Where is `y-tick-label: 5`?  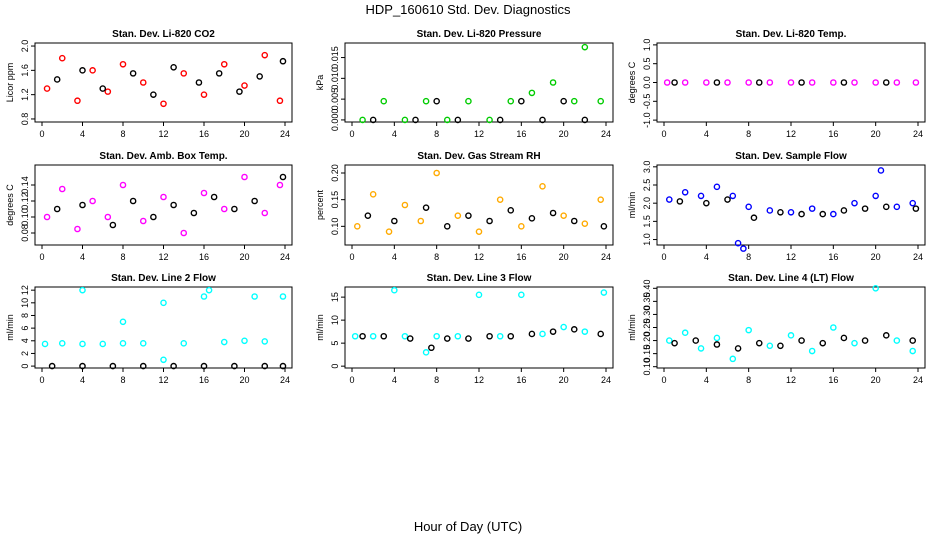
y-tick-label: 5 is located at coordinates (335, 343).